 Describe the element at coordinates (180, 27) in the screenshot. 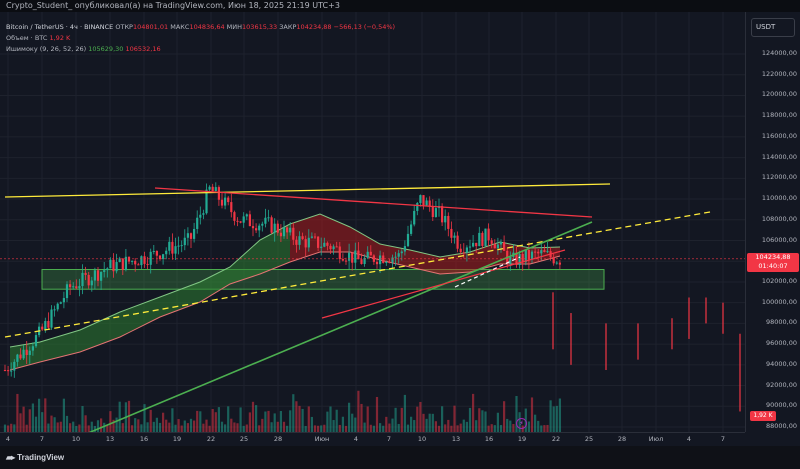

I see `high-label: МАКС` at that location.